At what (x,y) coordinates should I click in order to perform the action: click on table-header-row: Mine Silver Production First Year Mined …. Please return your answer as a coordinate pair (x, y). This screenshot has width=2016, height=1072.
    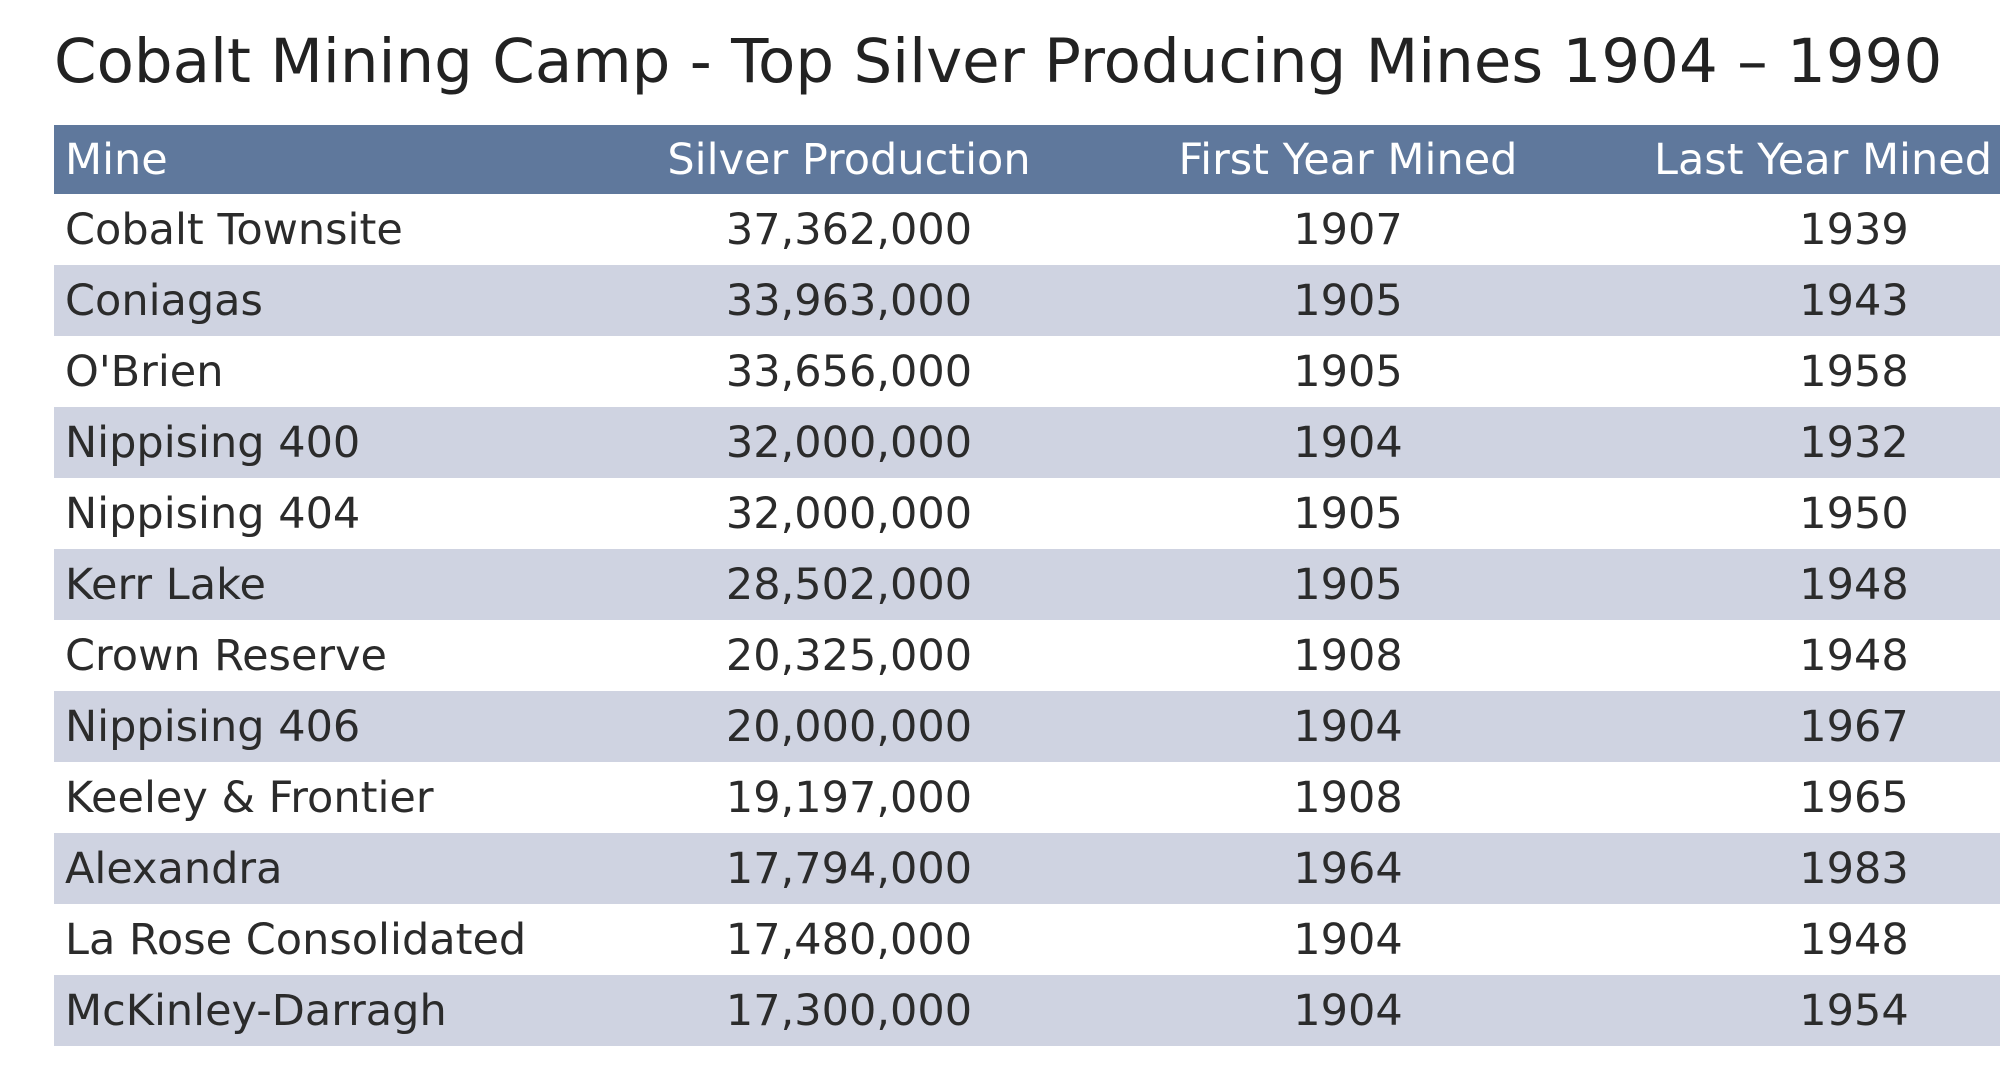
    Looking at the image, I should click on (1027, 159).